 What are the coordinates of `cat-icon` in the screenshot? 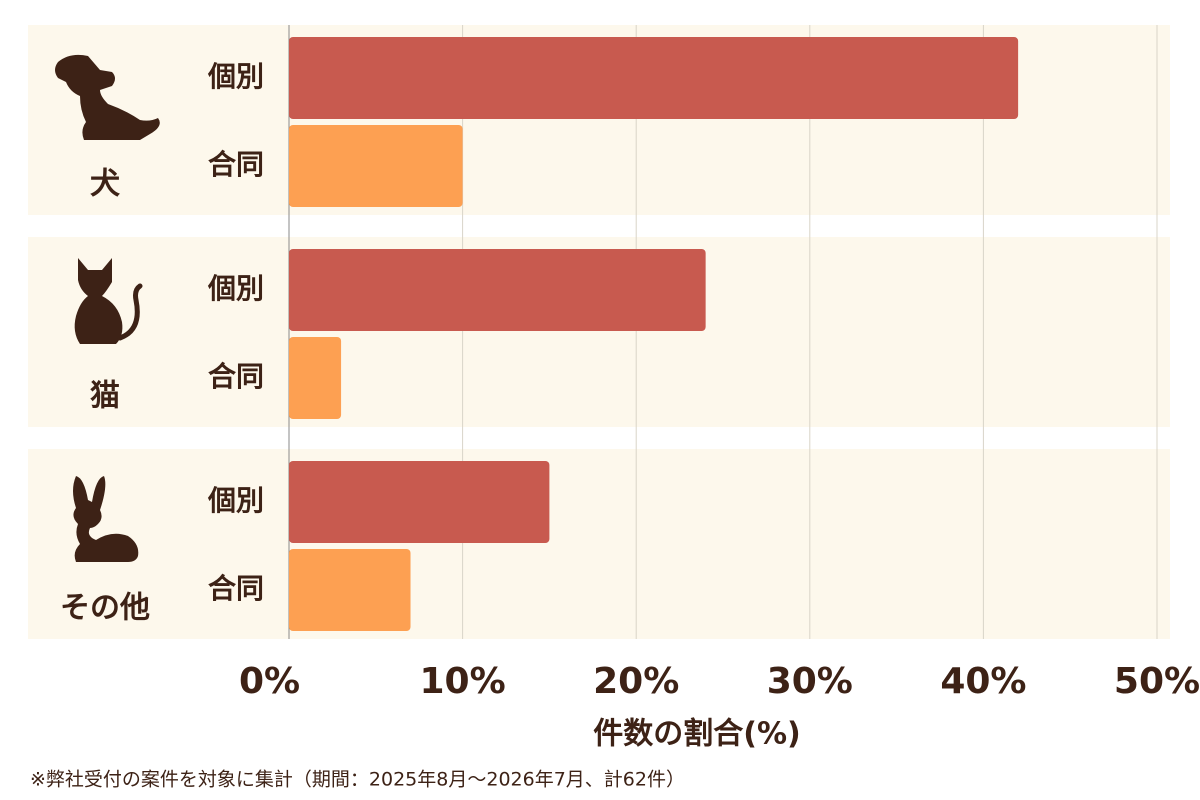 It's located at (108, 301).